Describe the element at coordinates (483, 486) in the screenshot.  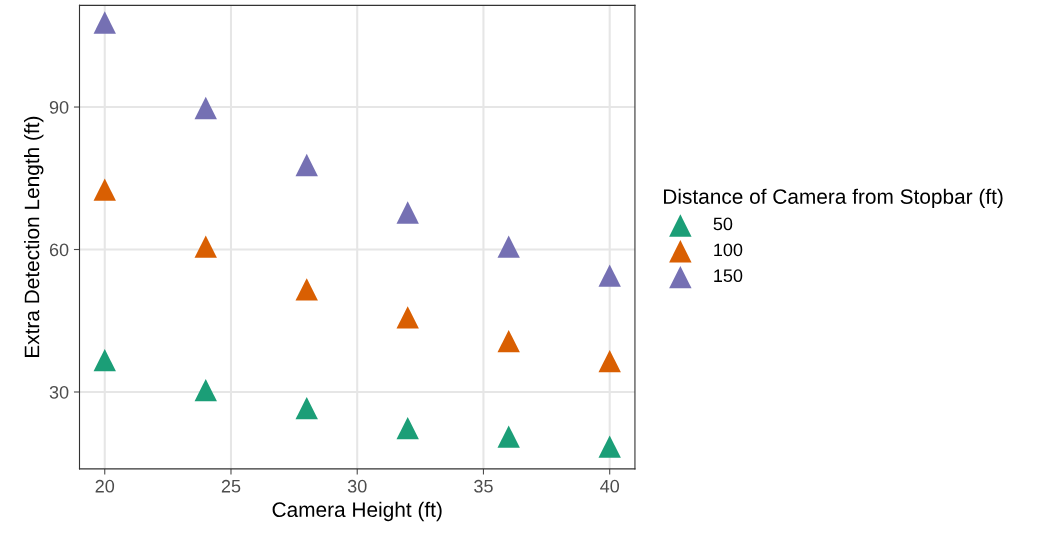
I see `x-tick-label: 35` at that location.